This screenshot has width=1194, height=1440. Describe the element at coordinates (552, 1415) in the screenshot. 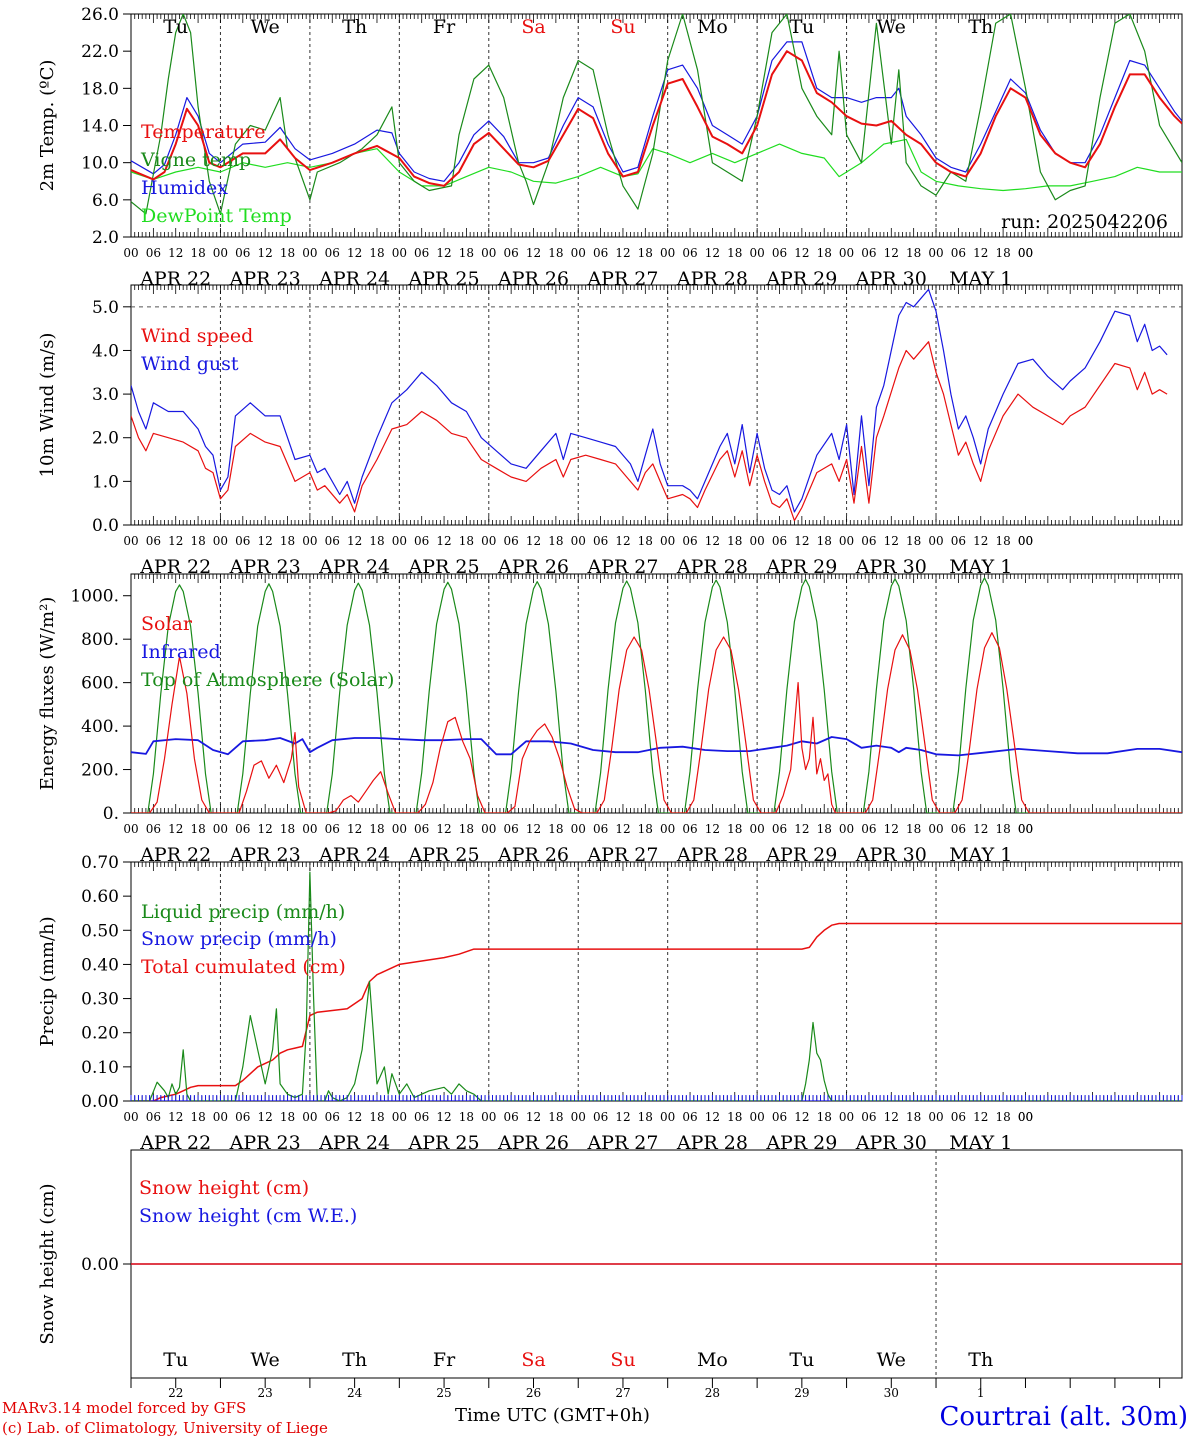

I see `time-axis-title: Time UTC (GMT+0h)` at that location.